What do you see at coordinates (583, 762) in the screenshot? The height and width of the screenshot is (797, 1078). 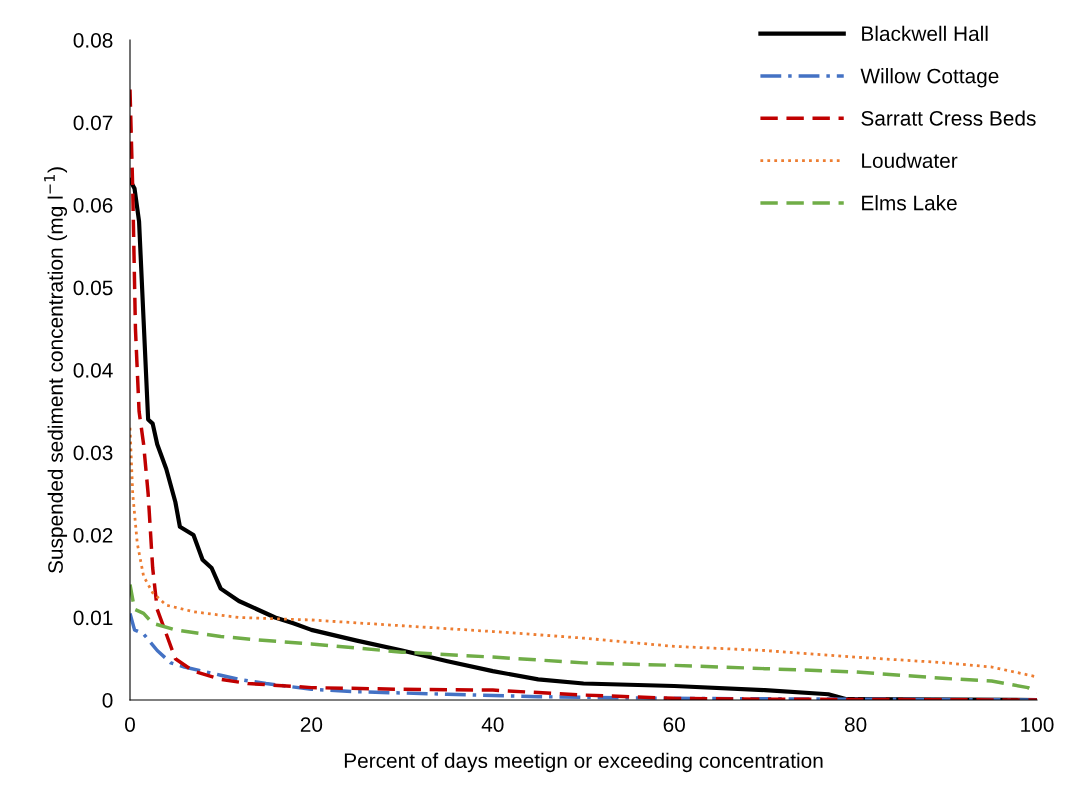 I see `x-axis-title: Percent of days meetign or exceeding concentration` at bounding box center [583, 762].